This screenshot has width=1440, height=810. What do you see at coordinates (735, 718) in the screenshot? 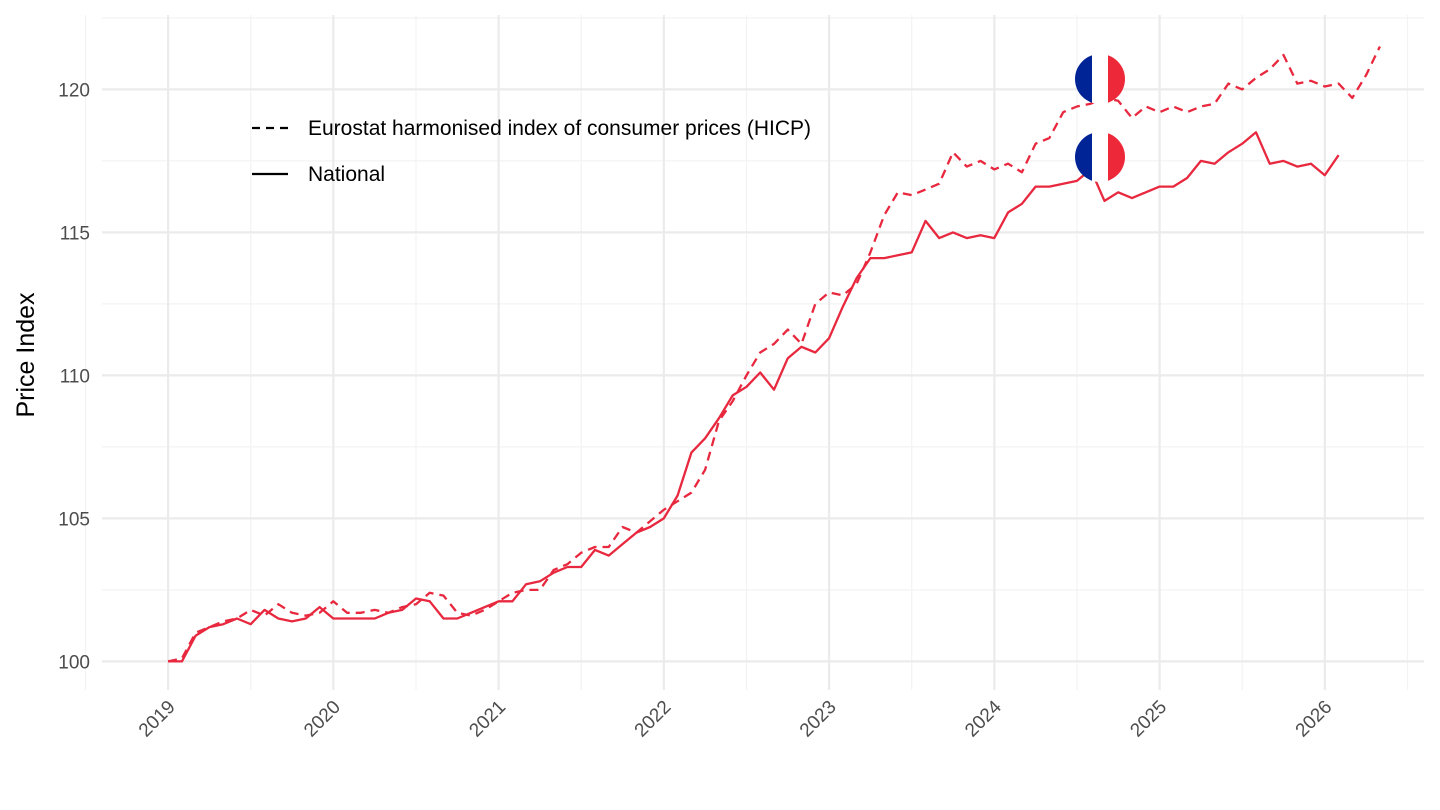
I see `x-axis-ticks: 2019 2020 2021 2022 2023 2024 2025 2026` at bounding box center [735, 718].